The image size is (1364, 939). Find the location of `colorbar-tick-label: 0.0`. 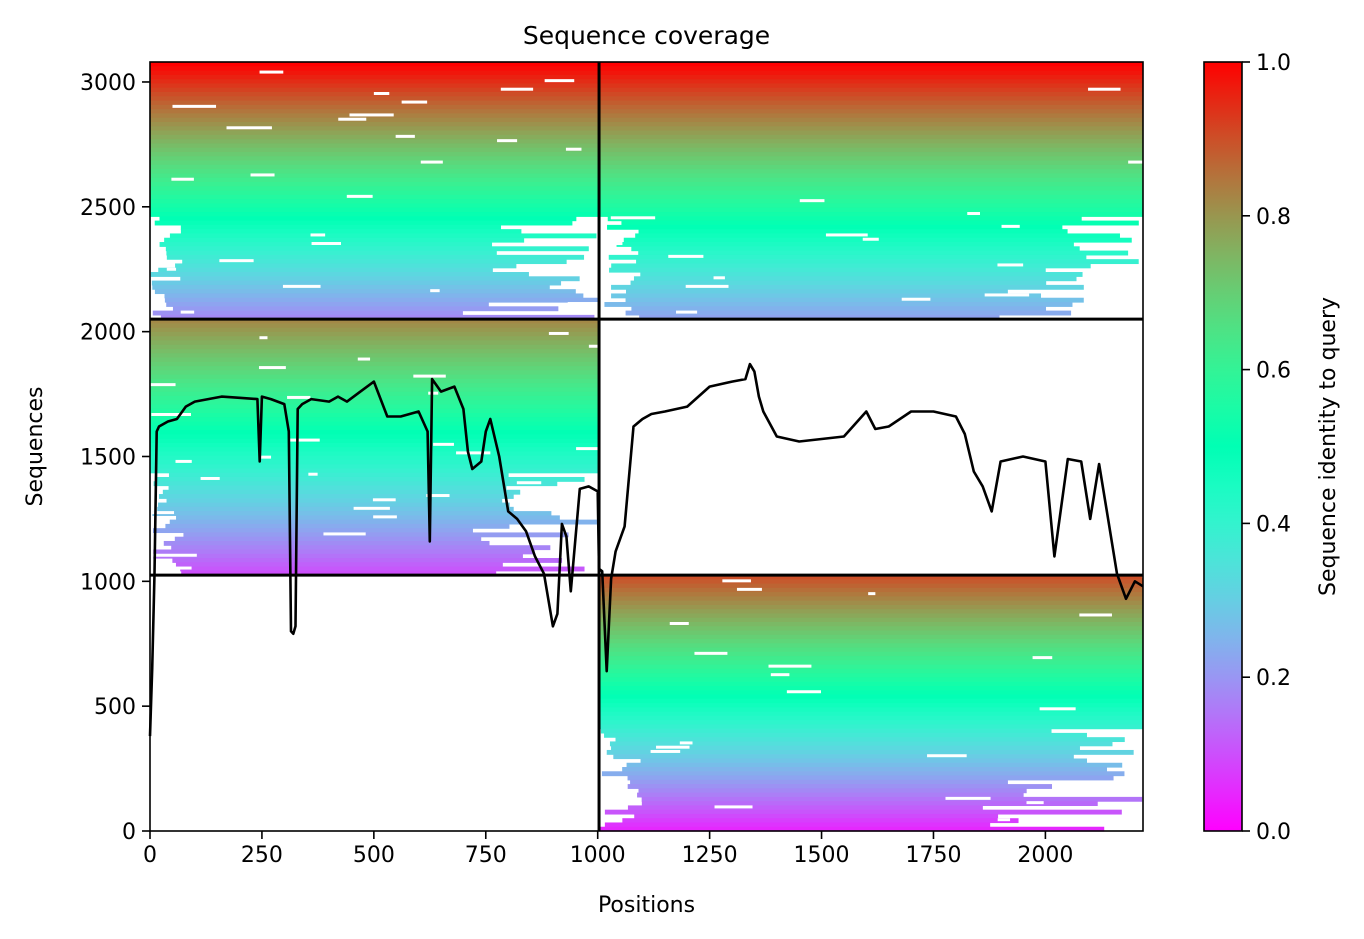

colorbar-tick-label: 0.0 is located at coordinates (1273, 832).